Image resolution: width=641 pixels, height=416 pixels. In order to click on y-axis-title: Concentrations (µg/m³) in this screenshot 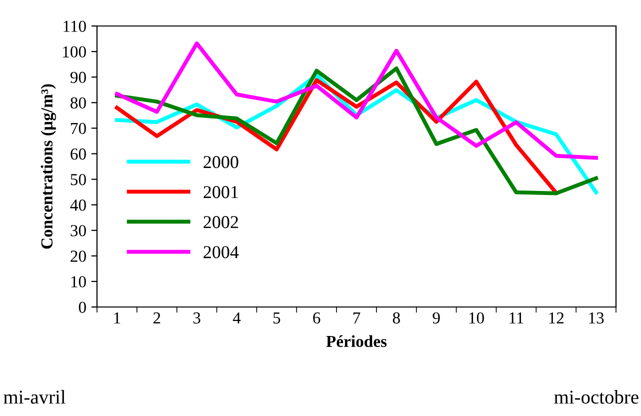, I will do `click(48, 166)`.